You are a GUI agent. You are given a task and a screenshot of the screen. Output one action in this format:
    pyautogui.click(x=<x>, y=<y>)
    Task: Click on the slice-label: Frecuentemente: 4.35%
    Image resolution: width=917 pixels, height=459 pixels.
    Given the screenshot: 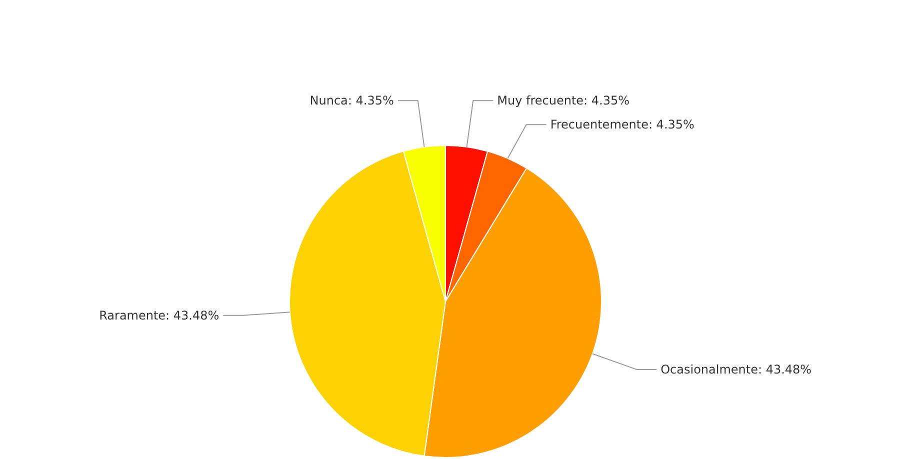 What is the action you would take?
    pyautogui.click(x=622, y=125)
    